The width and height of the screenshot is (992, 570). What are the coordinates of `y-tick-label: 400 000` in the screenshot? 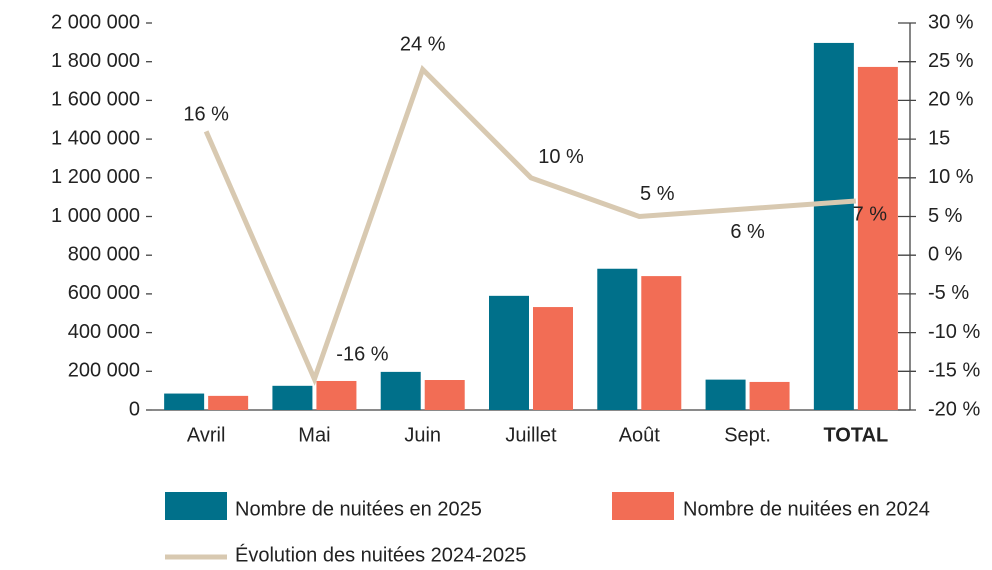 It's located at (104, 332).